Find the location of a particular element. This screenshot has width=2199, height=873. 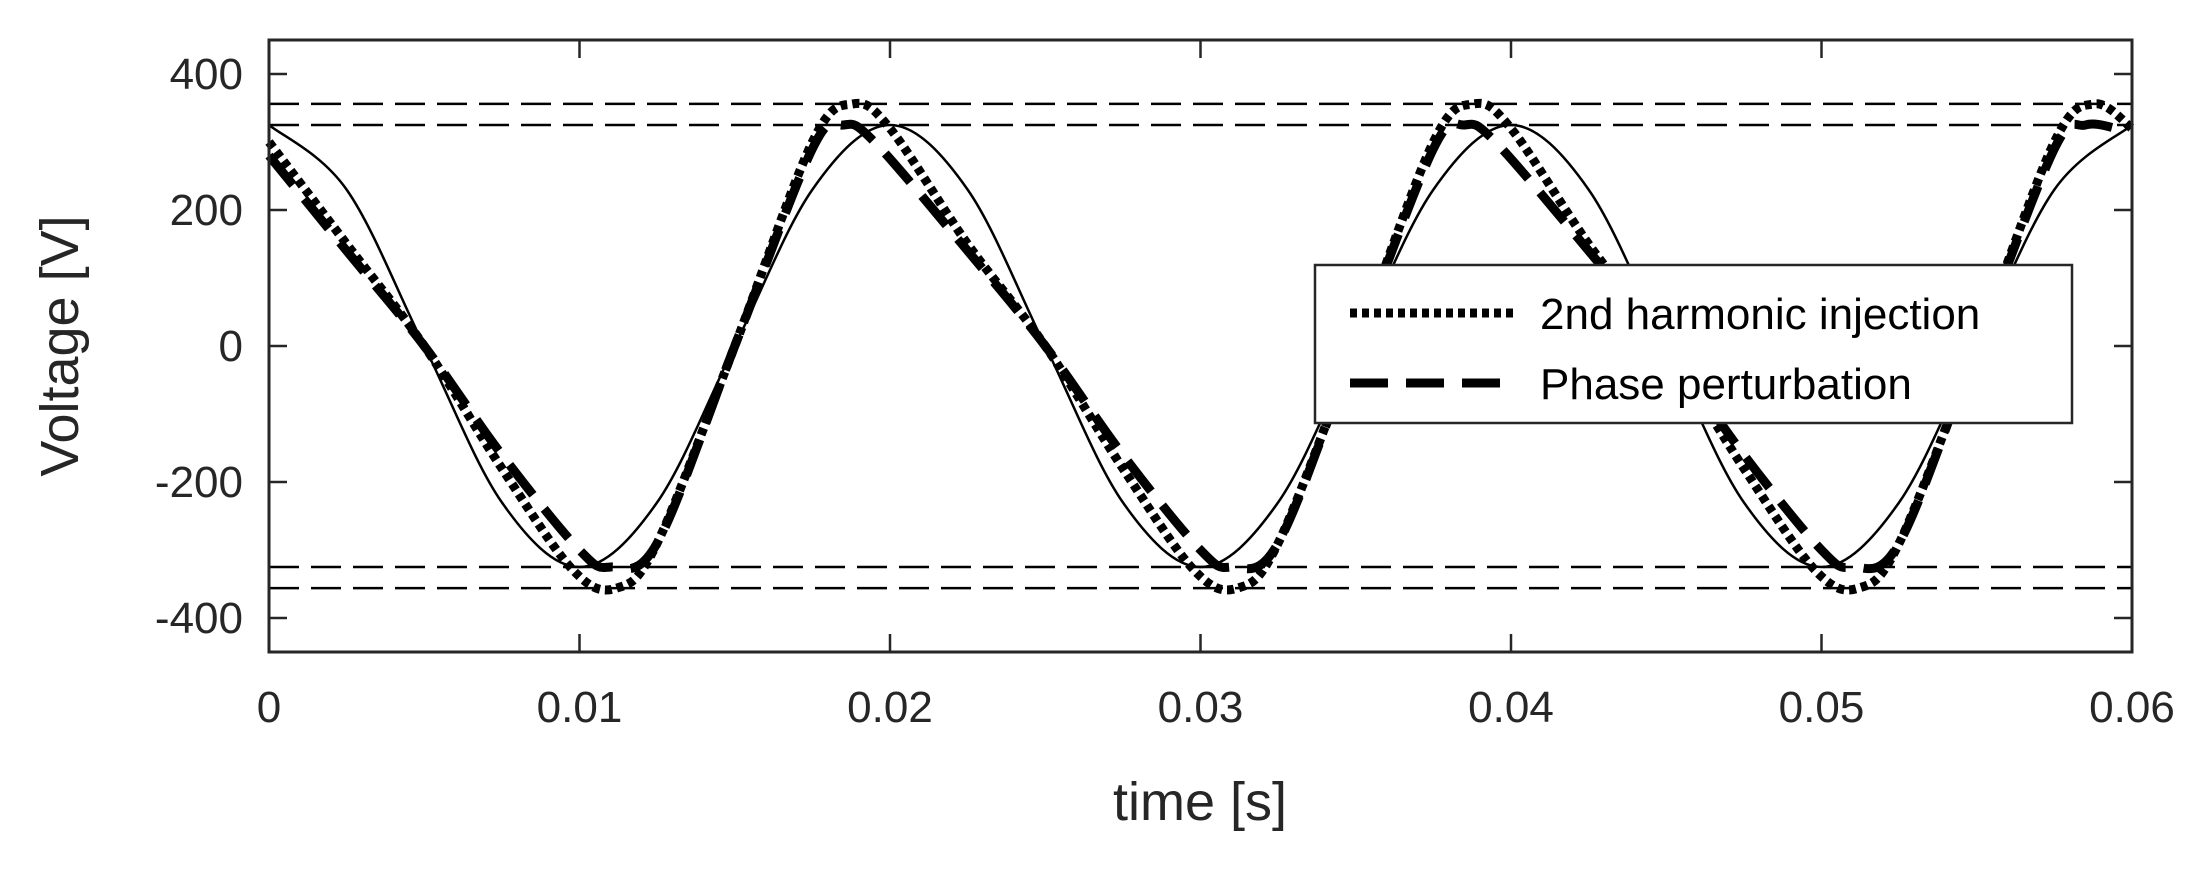

y-tick-label: -200 is located at coordinates (199, 482).